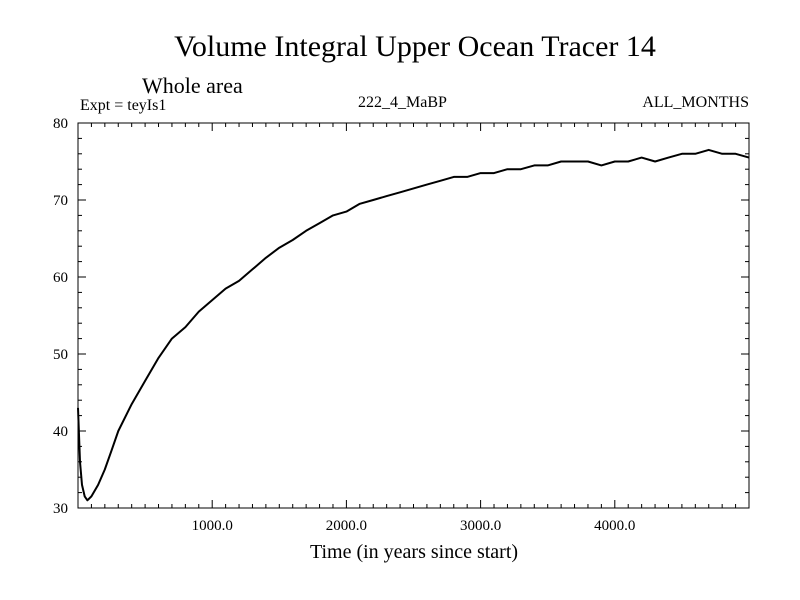 The height and width of the screenshot is (600, 800). I want to click on y-tick-label: 60, so click(60, 278).